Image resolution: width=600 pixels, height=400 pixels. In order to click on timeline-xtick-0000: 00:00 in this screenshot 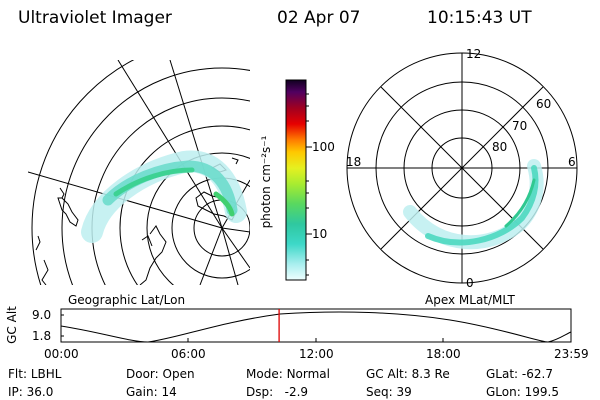, I will do `click(61, 354)`.